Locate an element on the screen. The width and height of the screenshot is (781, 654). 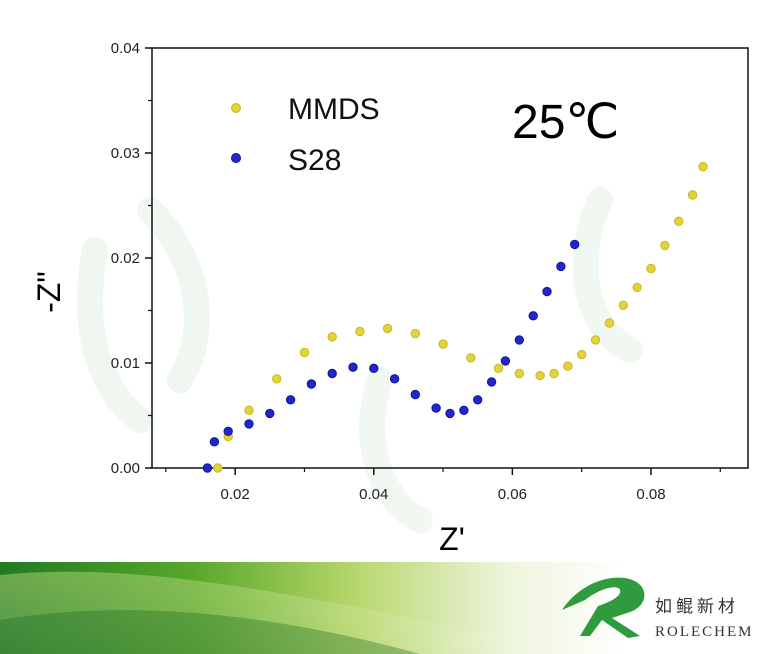
legend-label-mmds: MMDS is located at coordinates (334, 109).